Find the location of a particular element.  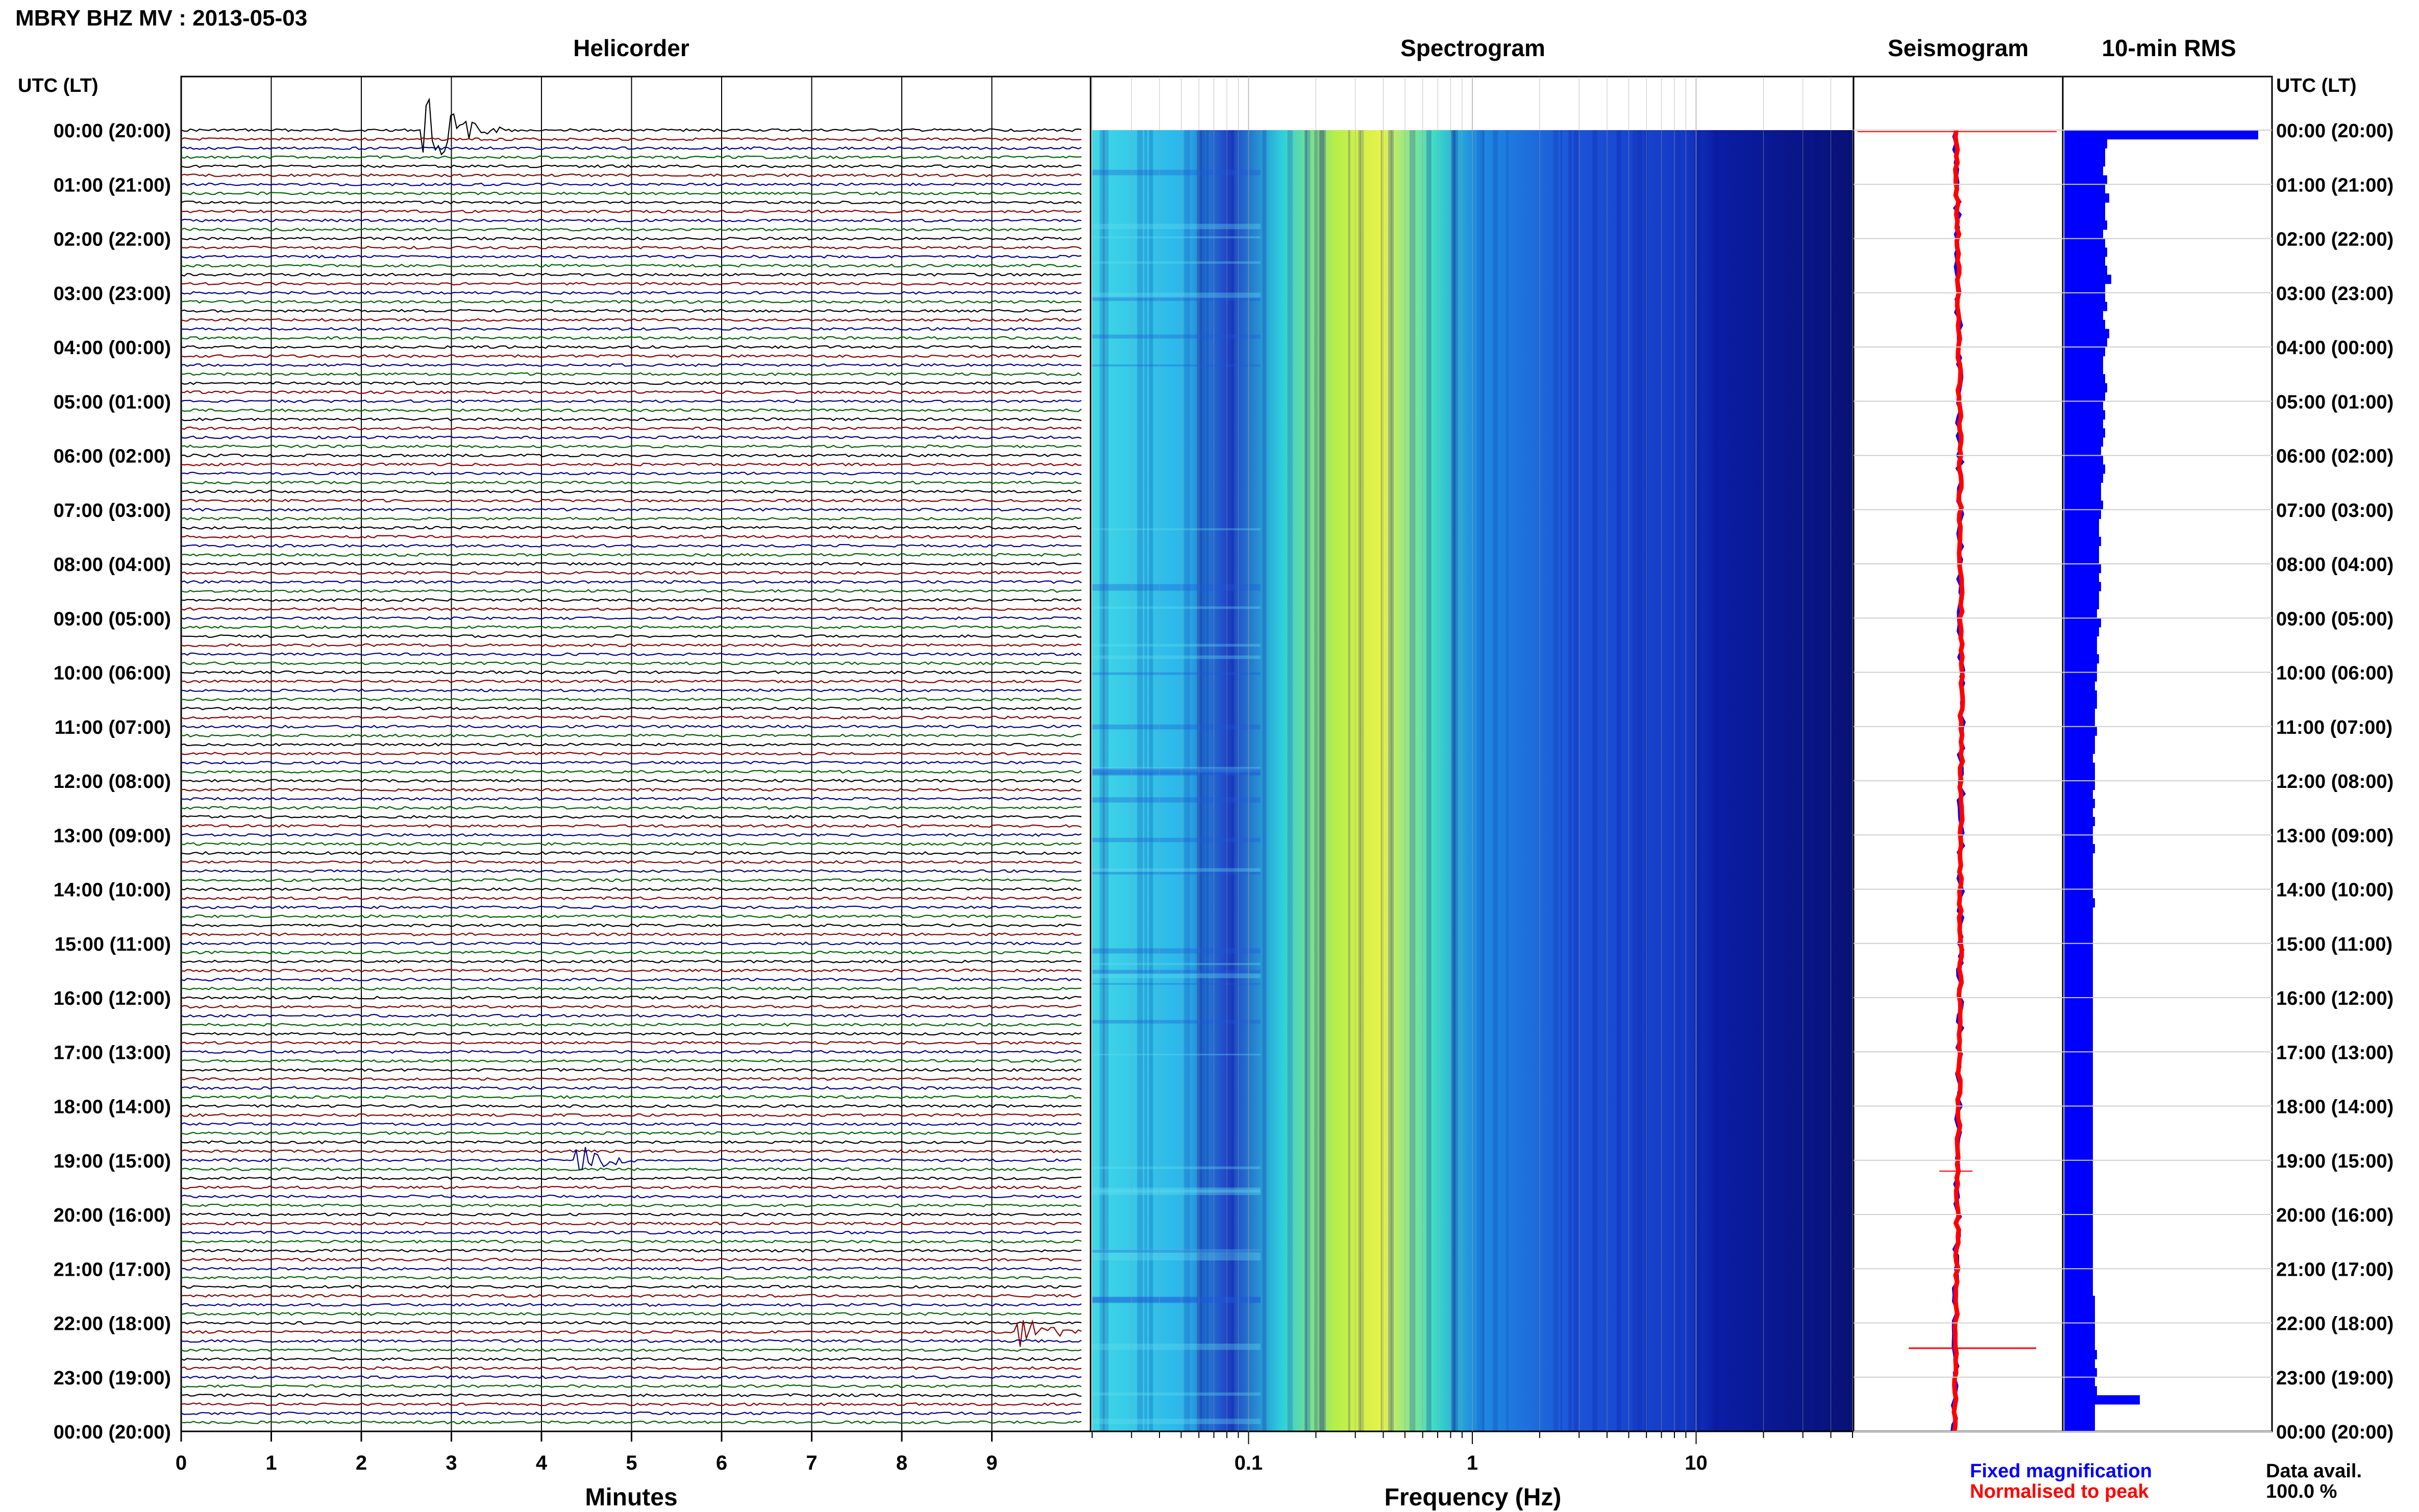

hour-label-right: 17:00 (13:00) is located at coordinates (2334, 1052).